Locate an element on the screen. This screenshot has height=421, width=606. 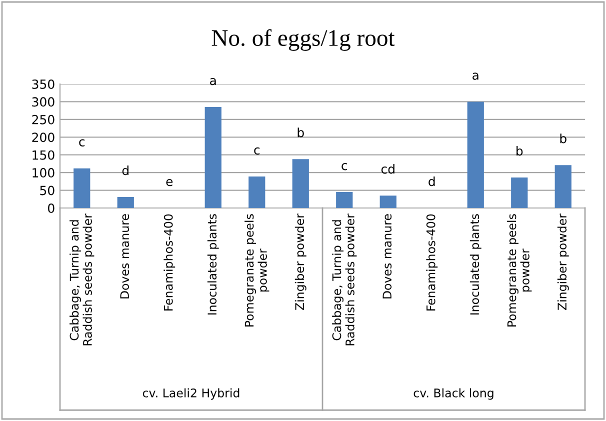
data-label: e is located at coordinates (169, 182).